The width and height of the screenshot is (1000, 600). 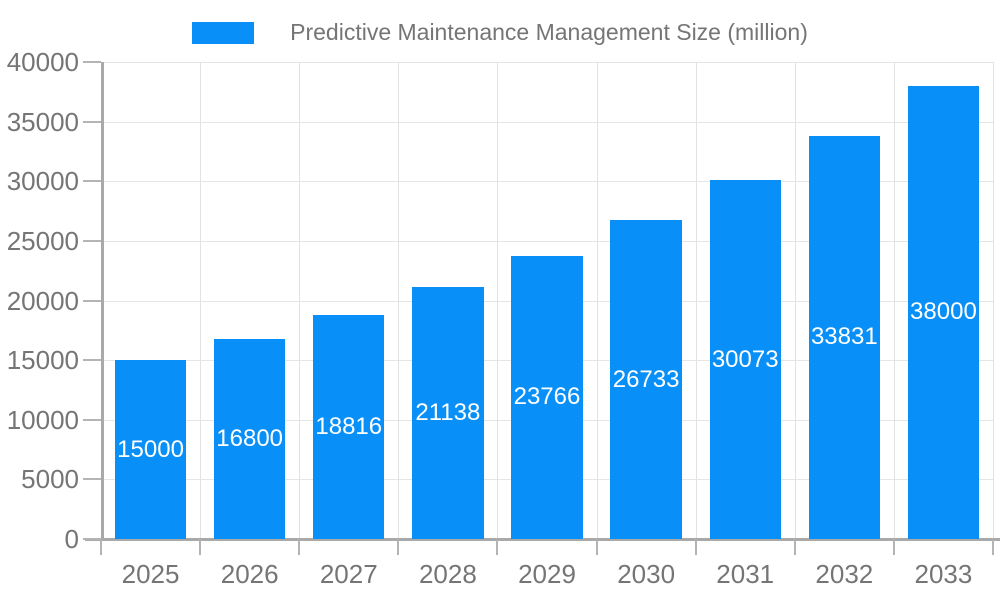 What do you see at coordinates (646, 574) in the screenshot?
I see `x-axis-tick-label: 2030` at bounding box center [646, 574].